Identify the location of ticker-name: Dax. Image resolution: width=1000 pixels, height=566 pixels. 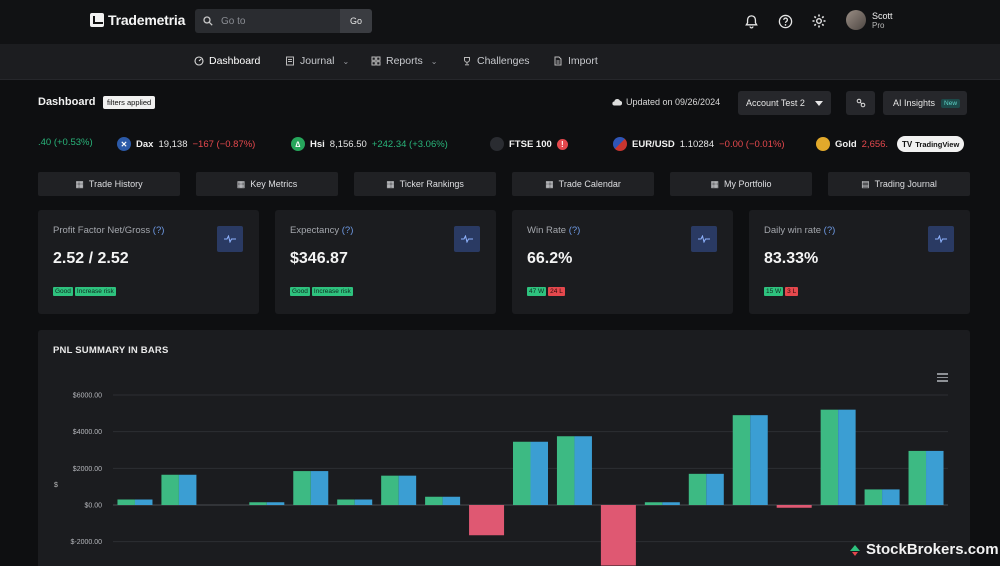
(145, 144).